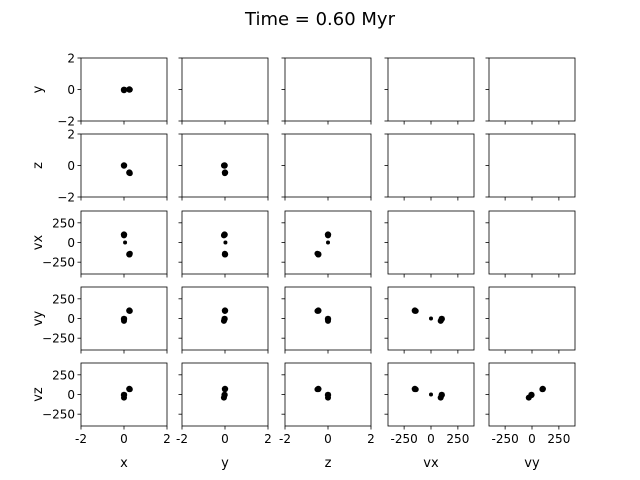 The image size is (640, 480). I want to click on panel-vy-vs-vx, so click(429, 320).